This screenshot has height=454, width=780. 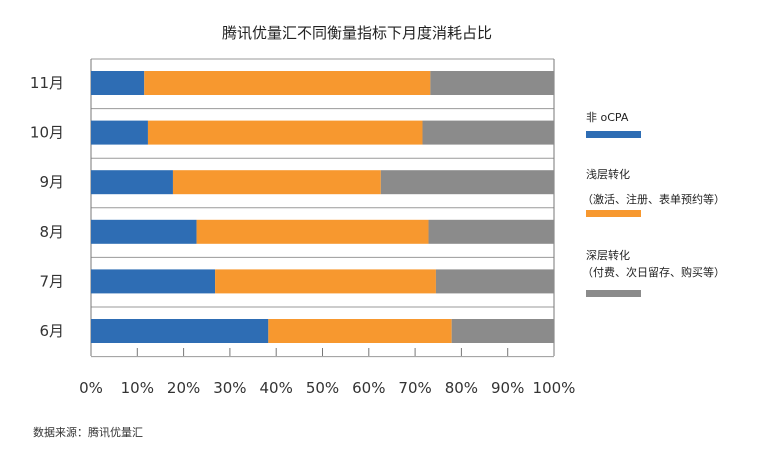 I want to click on source-note: 数据来源：腾讯优量汇, so click(x=88, y=432).